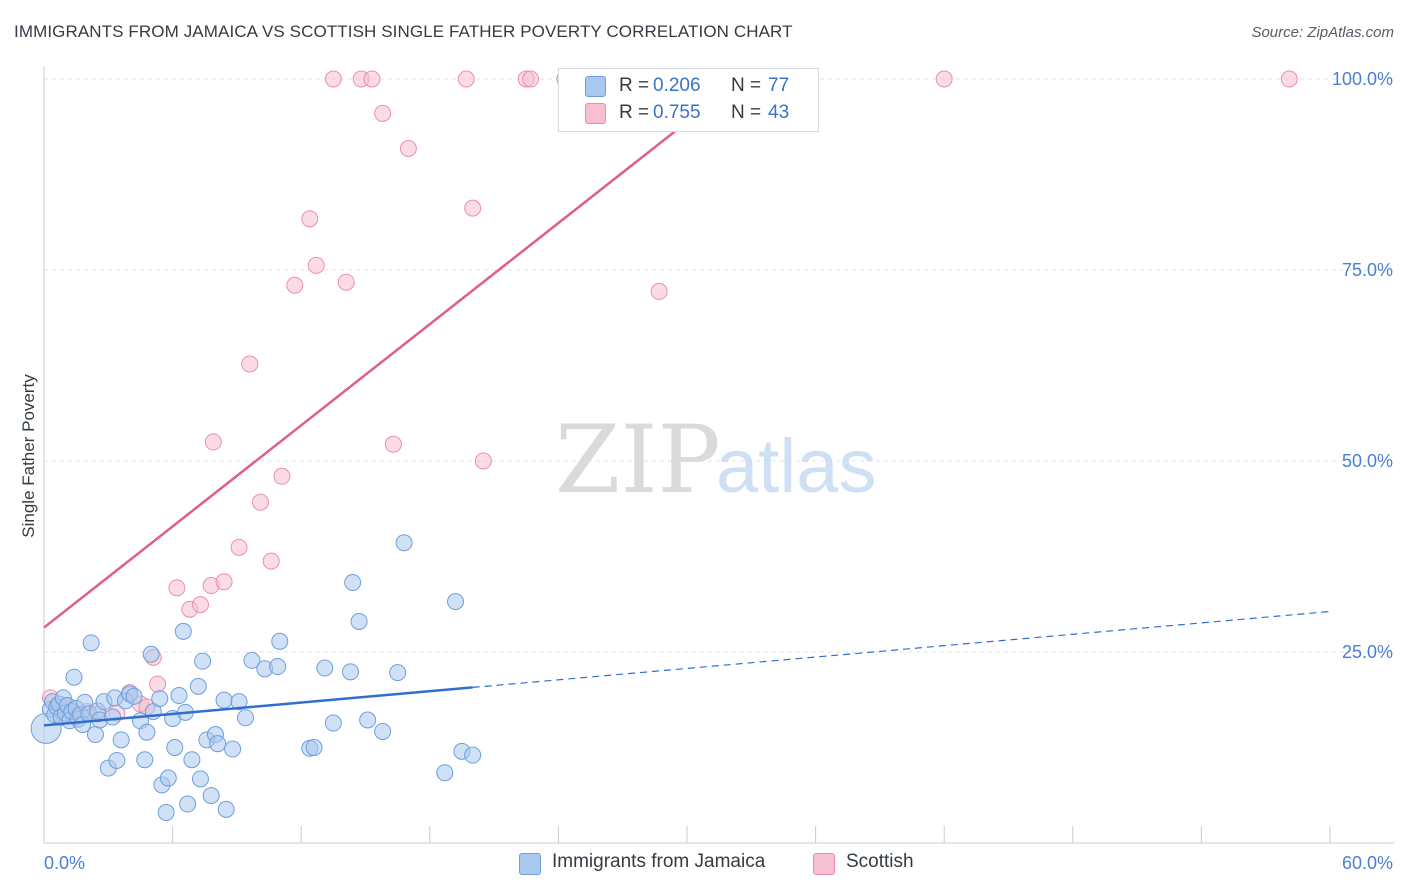 The height and width of the screenshot is (892, 1406). I want to click on watermark: ZIP atlas, so click(716, 460).